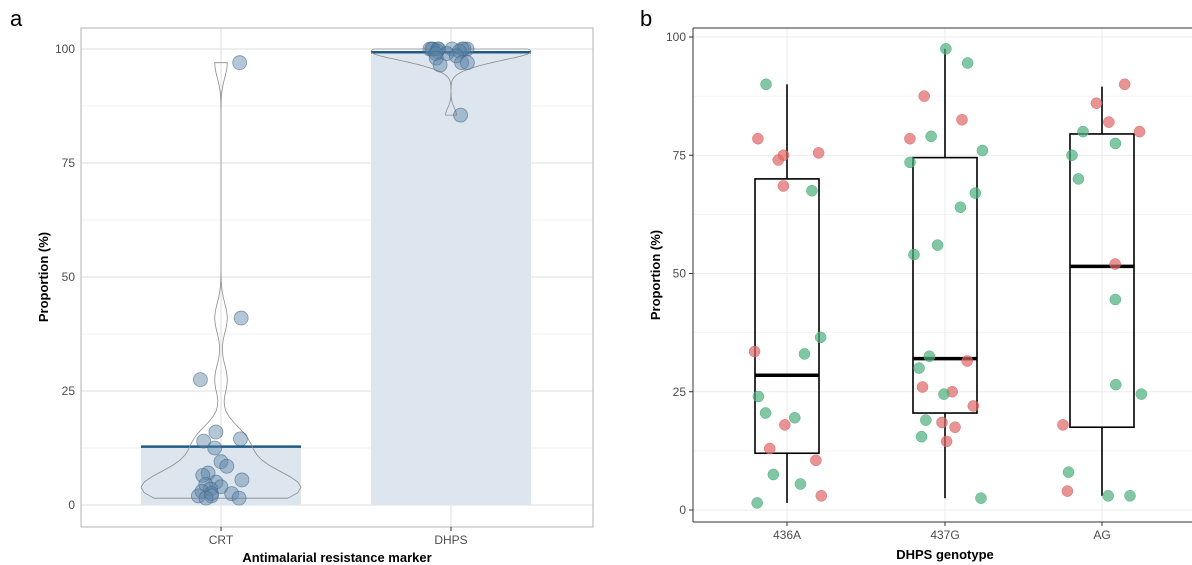  I want to click on panel-a-y-axis-title: Proportion (%), so click(43, 277).